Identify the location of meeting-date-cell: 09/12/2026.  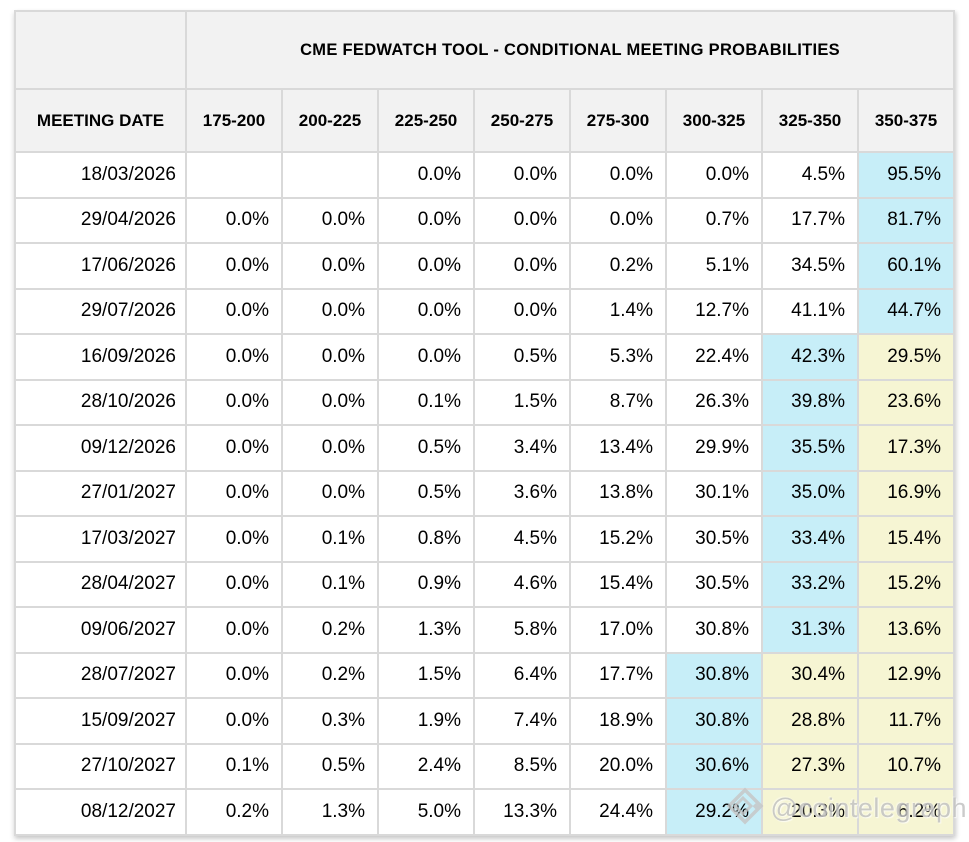
(100, 448).